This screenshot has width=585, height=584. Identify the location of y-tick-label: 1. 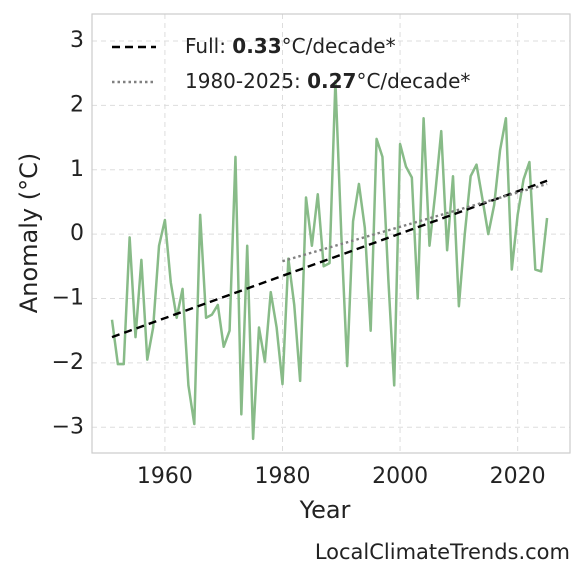
(77, 169).